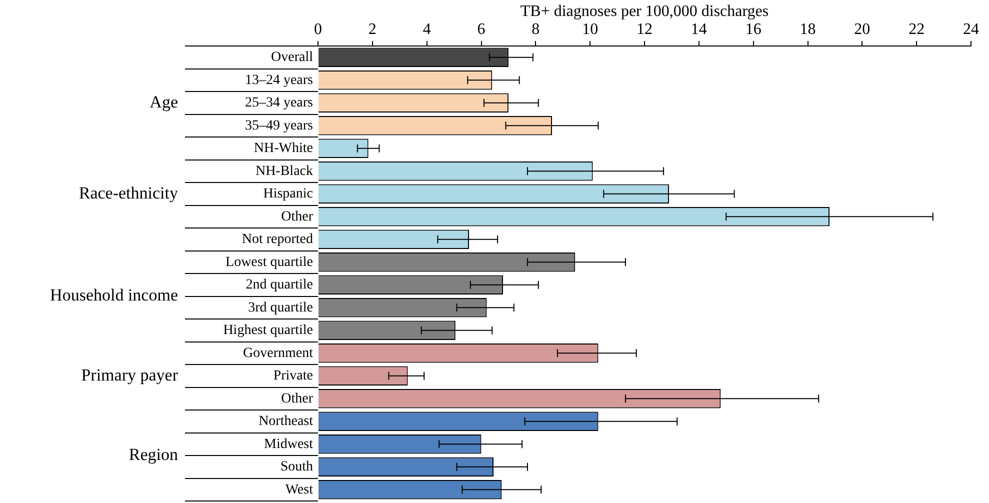 The image size is (989, 503). What do you see at coordinates (129, 374) in the screenshot?
I see `text: Primary payer` at bounding box center [129, 374].